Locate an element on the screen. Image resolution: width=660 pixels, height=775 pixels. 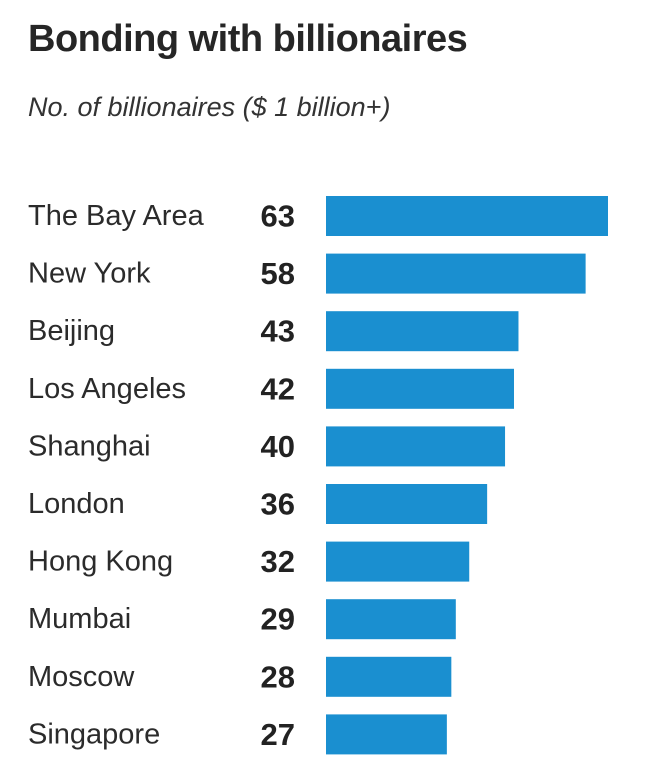
category-label-moscow: Moscow is located at coordinates (81, 677).